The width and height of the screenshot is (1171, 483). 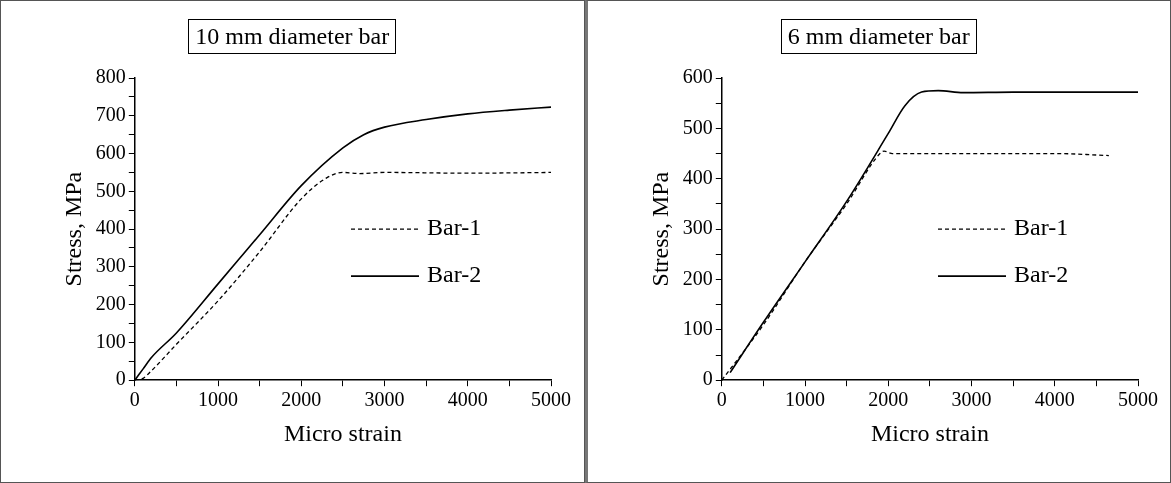 I want to click on chart-title: 6 mm diameter bar, so click(x=878, y=36).